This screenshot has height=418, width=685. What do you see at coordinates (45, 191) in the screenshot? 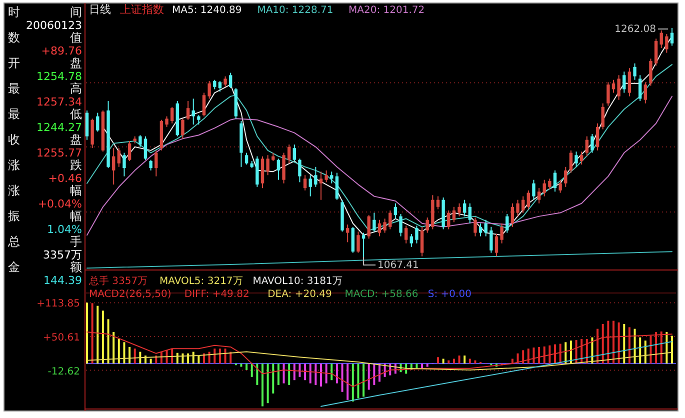
I see `text: 涨幅` at bounding box center [45, 191].